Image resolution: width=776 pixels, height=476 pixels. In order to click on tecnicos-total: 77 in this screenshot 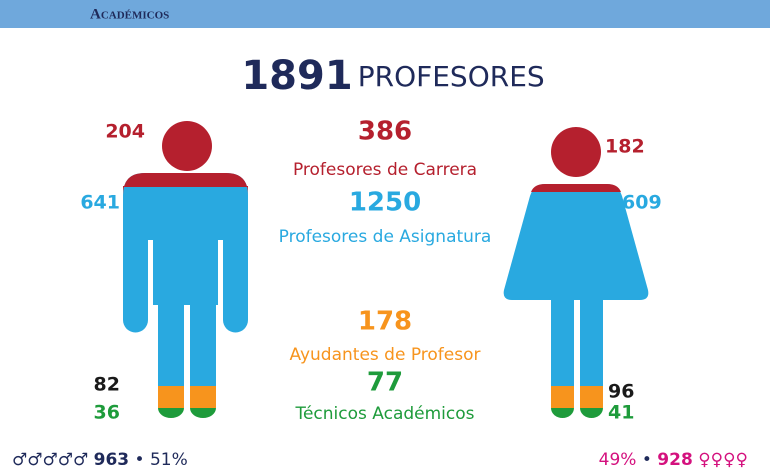, I will do `click(385, 383)`.